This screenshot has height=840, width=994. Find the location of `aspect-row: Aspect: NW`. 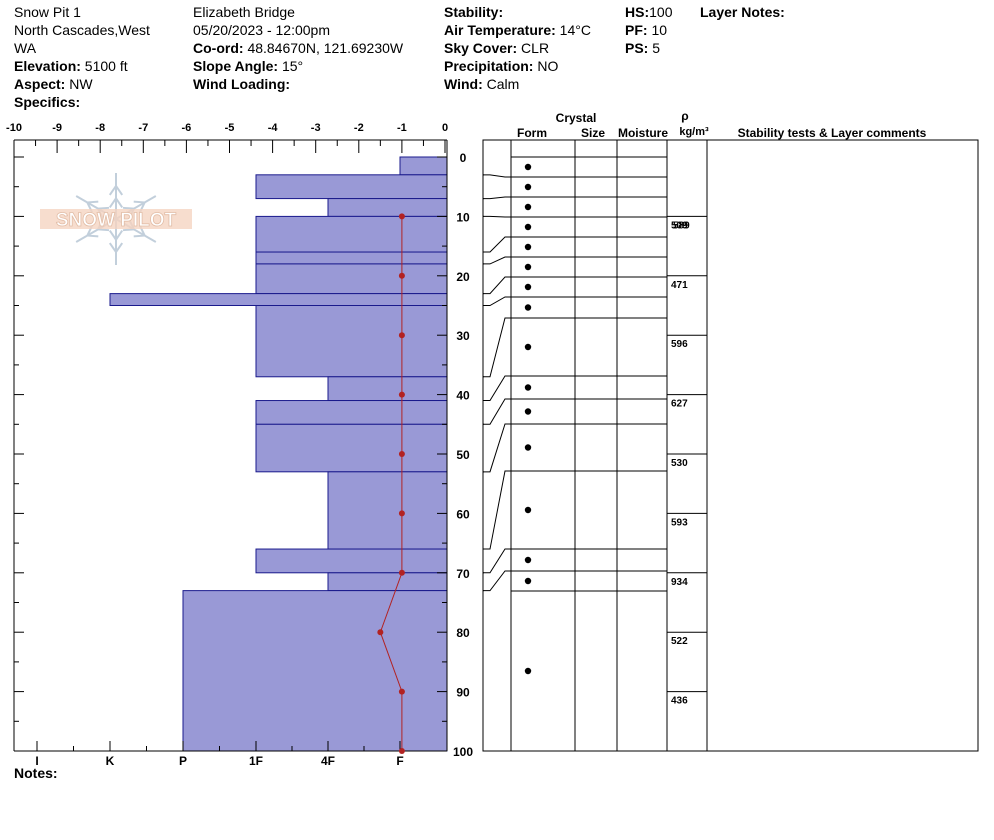

aspect-row: Aspect: NW is located at coordinates (82, 84).